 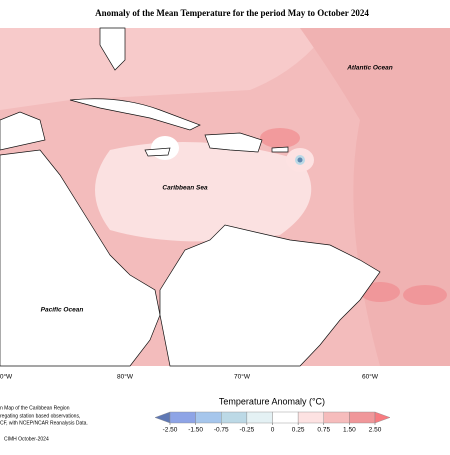 I want to click on cuba, so click(x=135, y=114).